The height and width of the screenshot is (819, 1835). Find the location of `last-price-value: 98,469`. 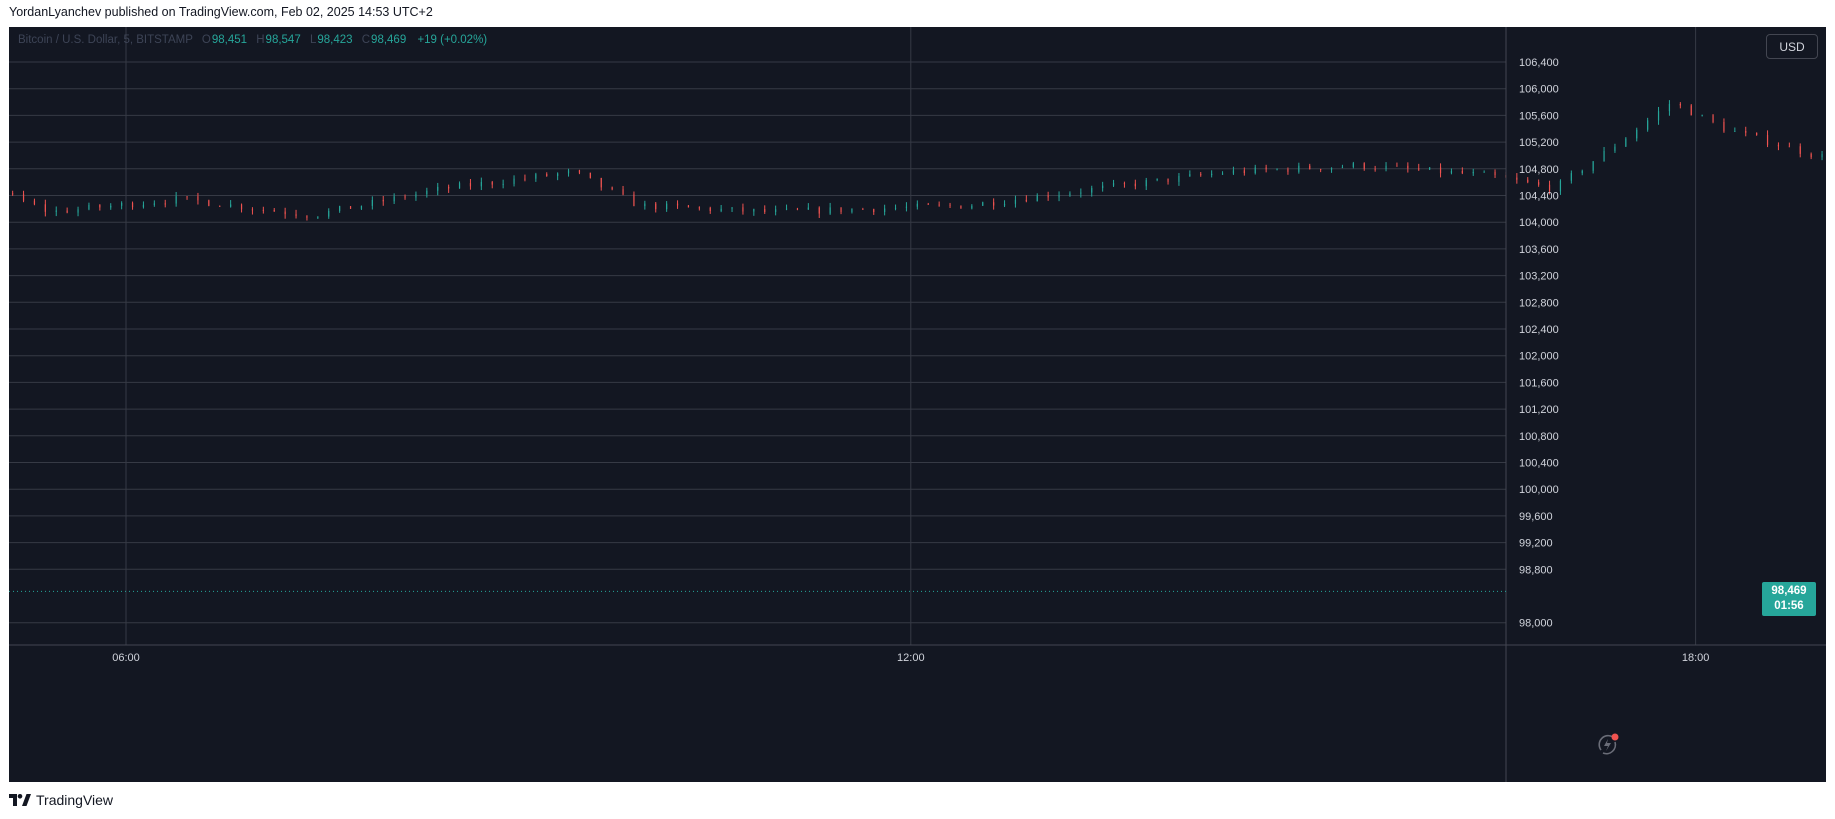

last-price-value: 98,469 is located at coordinates (1789, 591).